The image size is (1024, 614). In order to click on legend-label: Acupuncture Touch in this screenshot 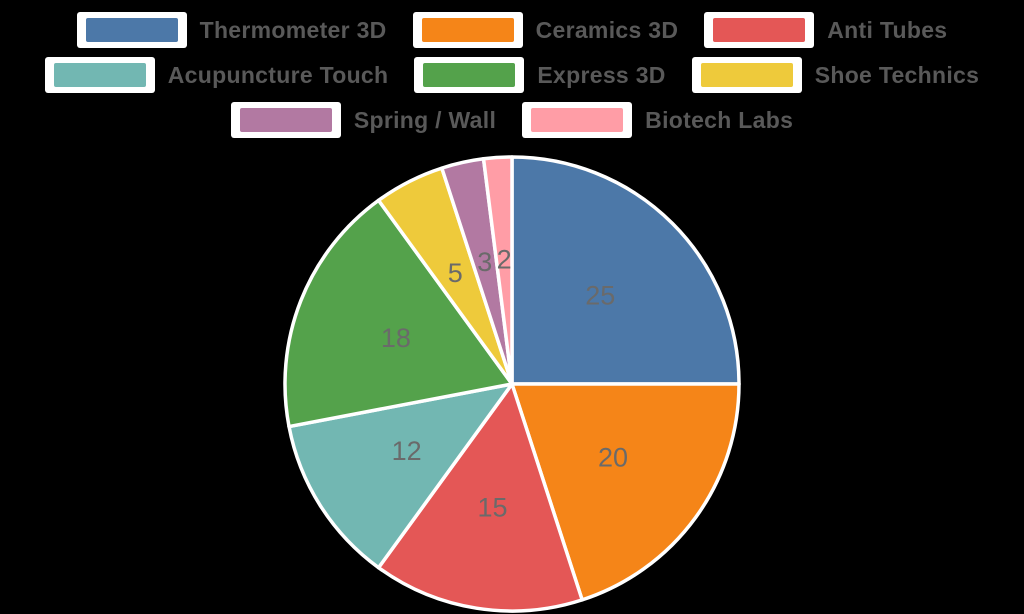, I will do `click(278, 74)`.